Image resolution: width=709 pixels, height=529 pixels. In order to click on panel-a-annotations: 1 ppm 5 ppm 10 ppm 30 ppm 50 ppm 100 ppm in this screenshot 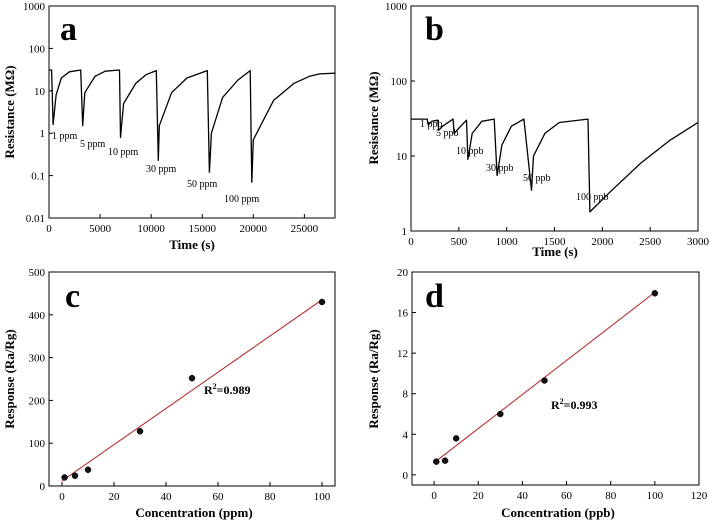, I will do `click(156, 168)`.